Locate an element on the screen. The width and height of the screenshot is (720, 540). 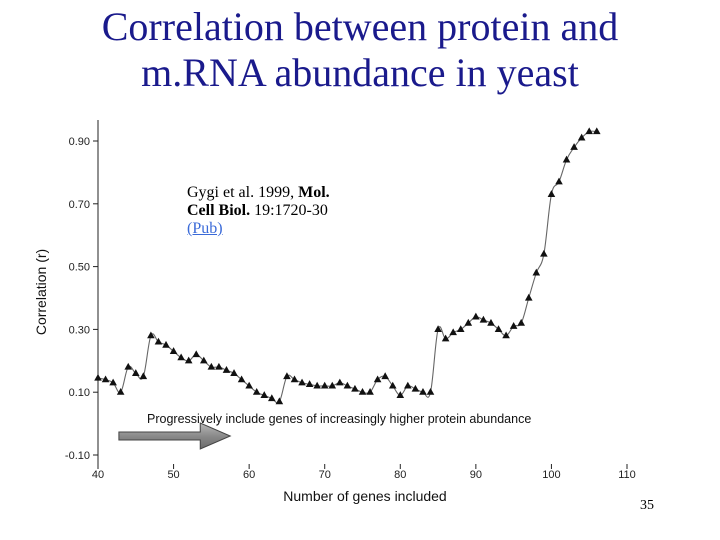
pubmed-link: (Pub) is located at coordinates (205, 228).